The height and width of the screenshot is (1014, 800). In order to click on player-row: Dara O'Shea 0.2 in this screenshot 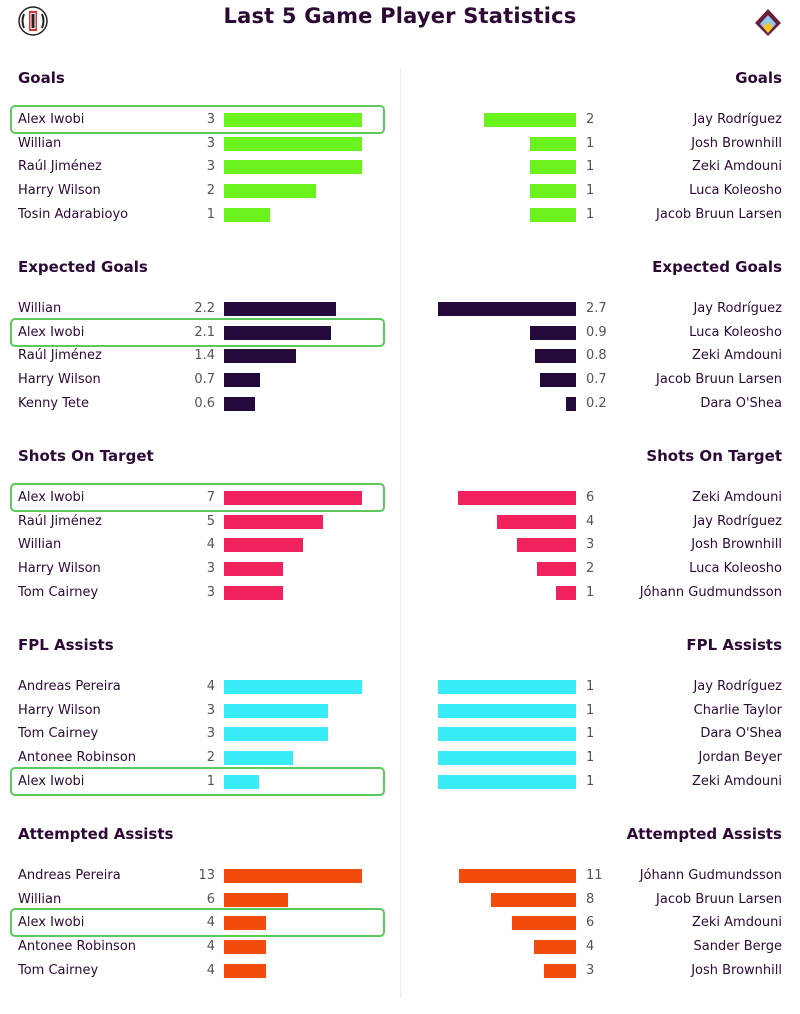, I will do `click(400, 404)`.